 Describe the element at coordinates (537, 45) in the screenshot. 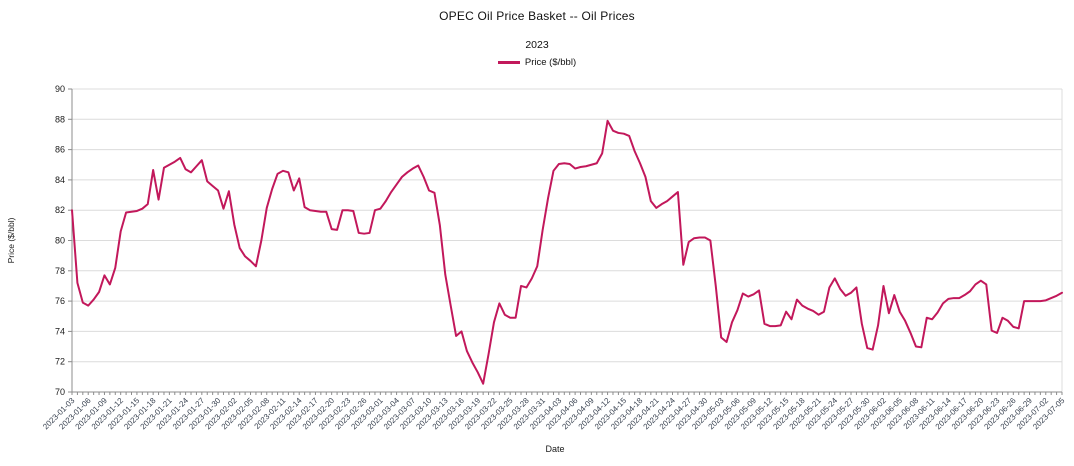

I see `chart-subtitle: 2023` at that location.